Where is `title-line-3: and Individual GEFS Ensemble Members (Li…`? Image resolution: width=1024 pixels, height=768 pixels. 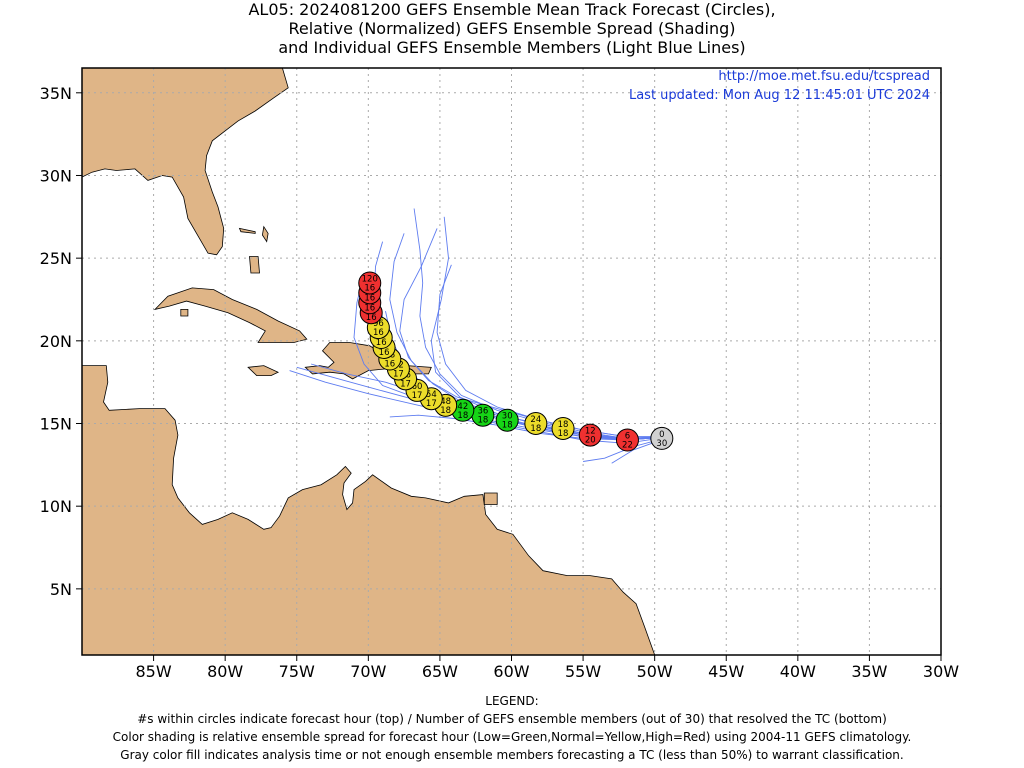 title-line-3: and Individual GEFS Ensemble Members (Li… is located at coordinates (512, 47).